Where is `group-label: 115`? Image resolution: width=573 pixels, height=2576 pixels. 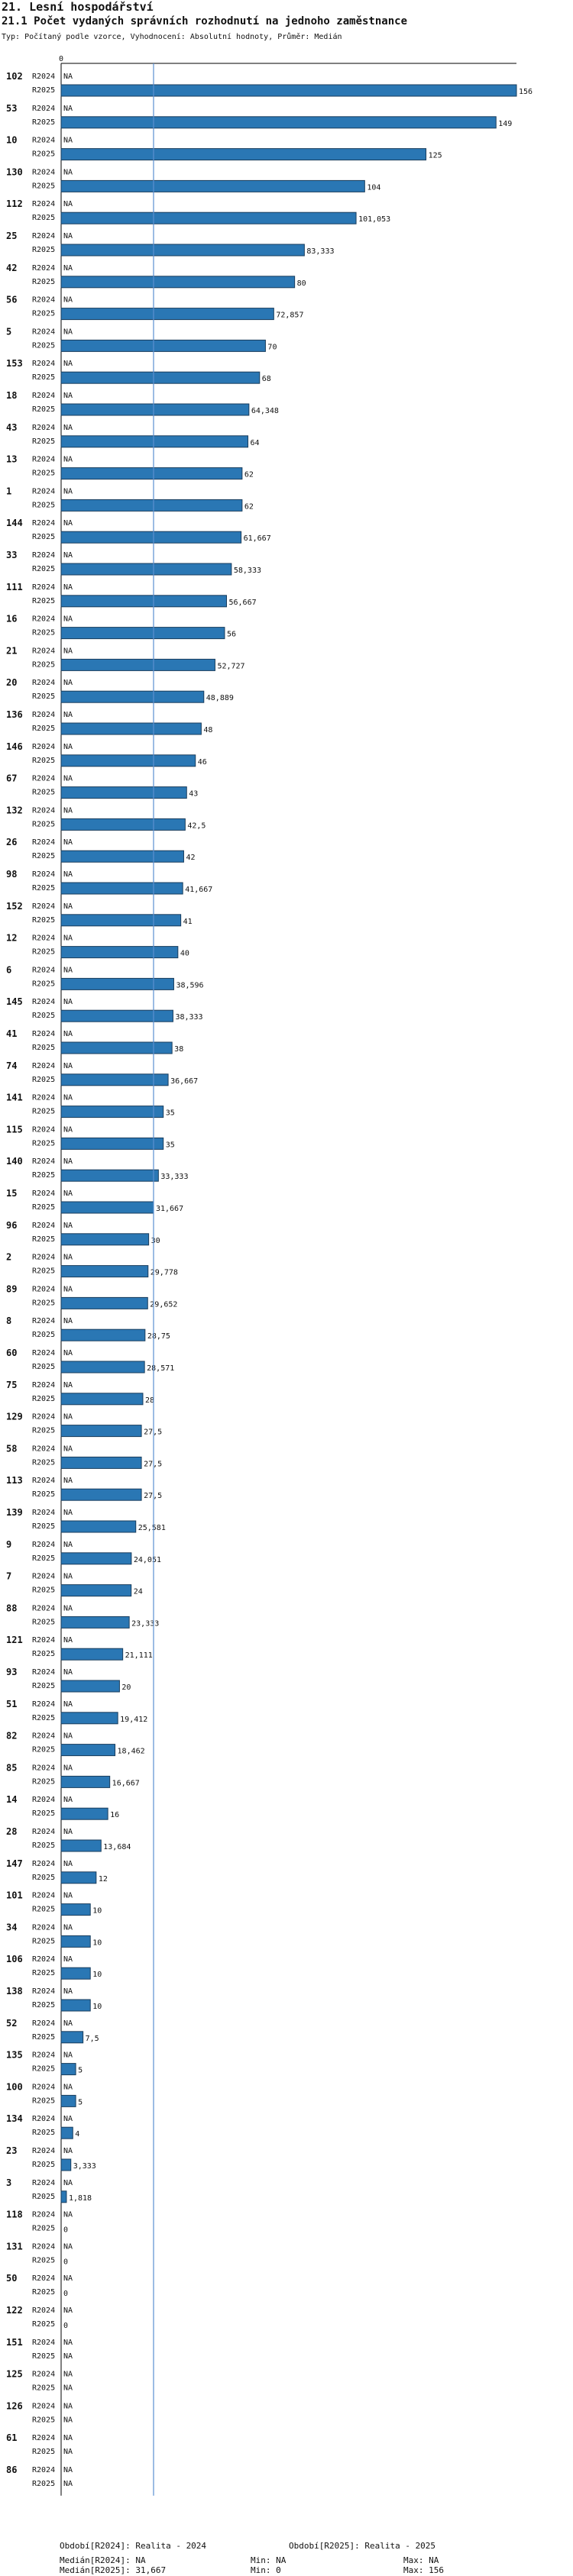 group-label: 115 is located at coordinates (14, 1129).